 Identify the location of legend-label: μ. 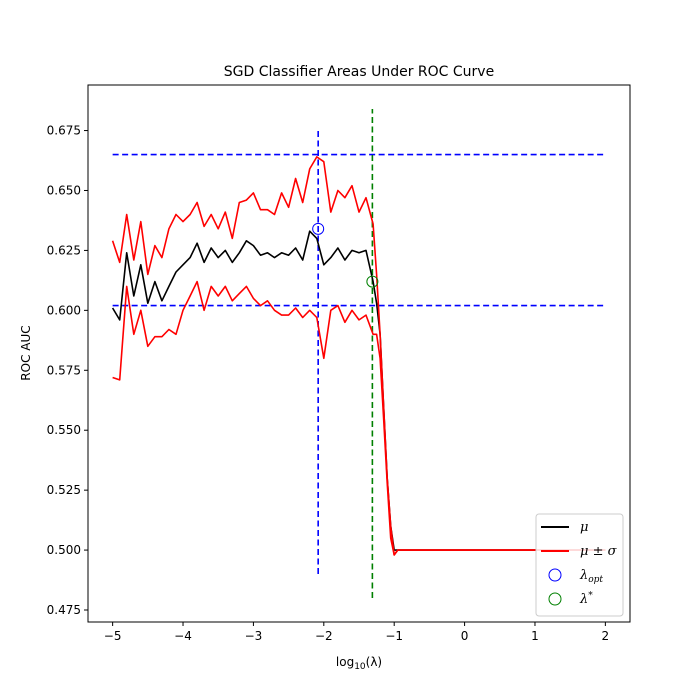
(584, 527).